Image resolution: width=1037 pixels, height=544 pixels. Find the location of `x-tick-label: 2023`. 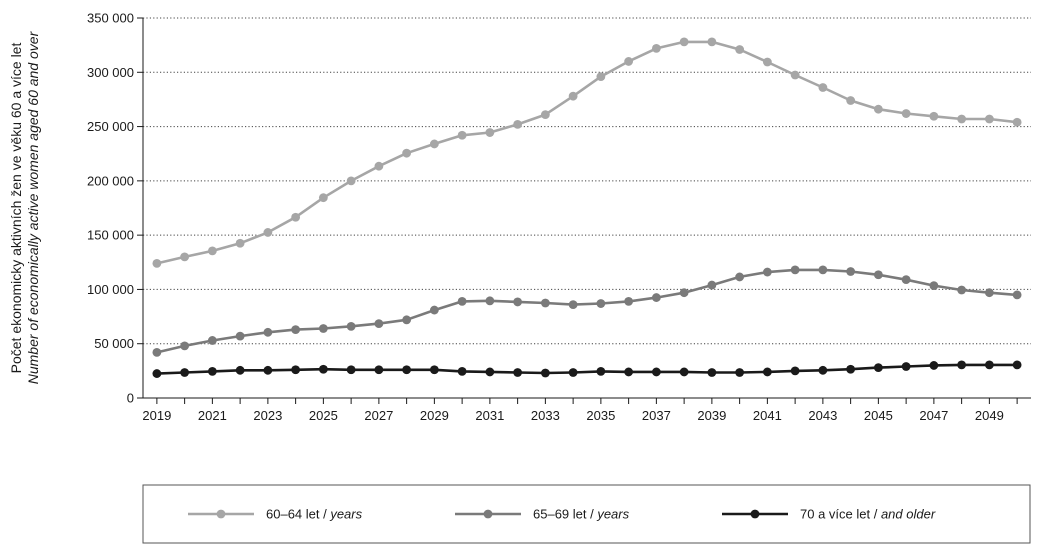

x-tick-label: 2023 is located at coordinates (267, 415).